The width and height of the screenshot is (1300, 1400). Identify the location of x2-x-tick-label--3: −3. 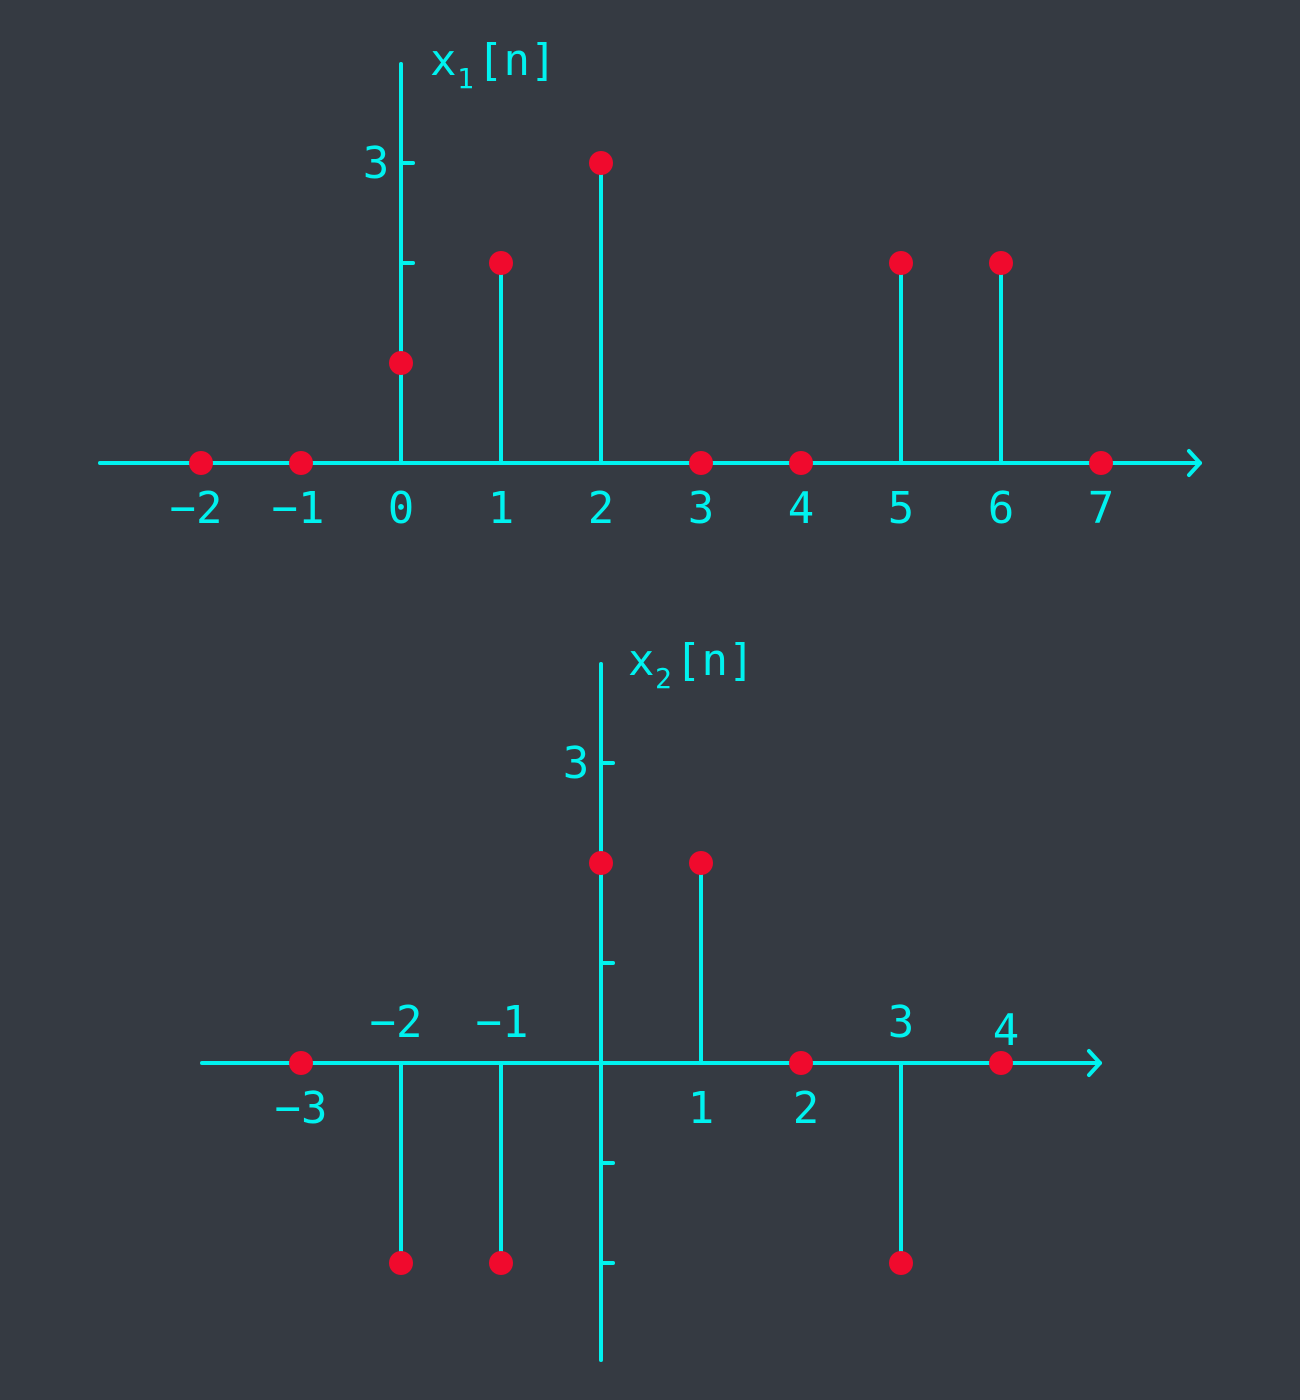
(301, 1108).